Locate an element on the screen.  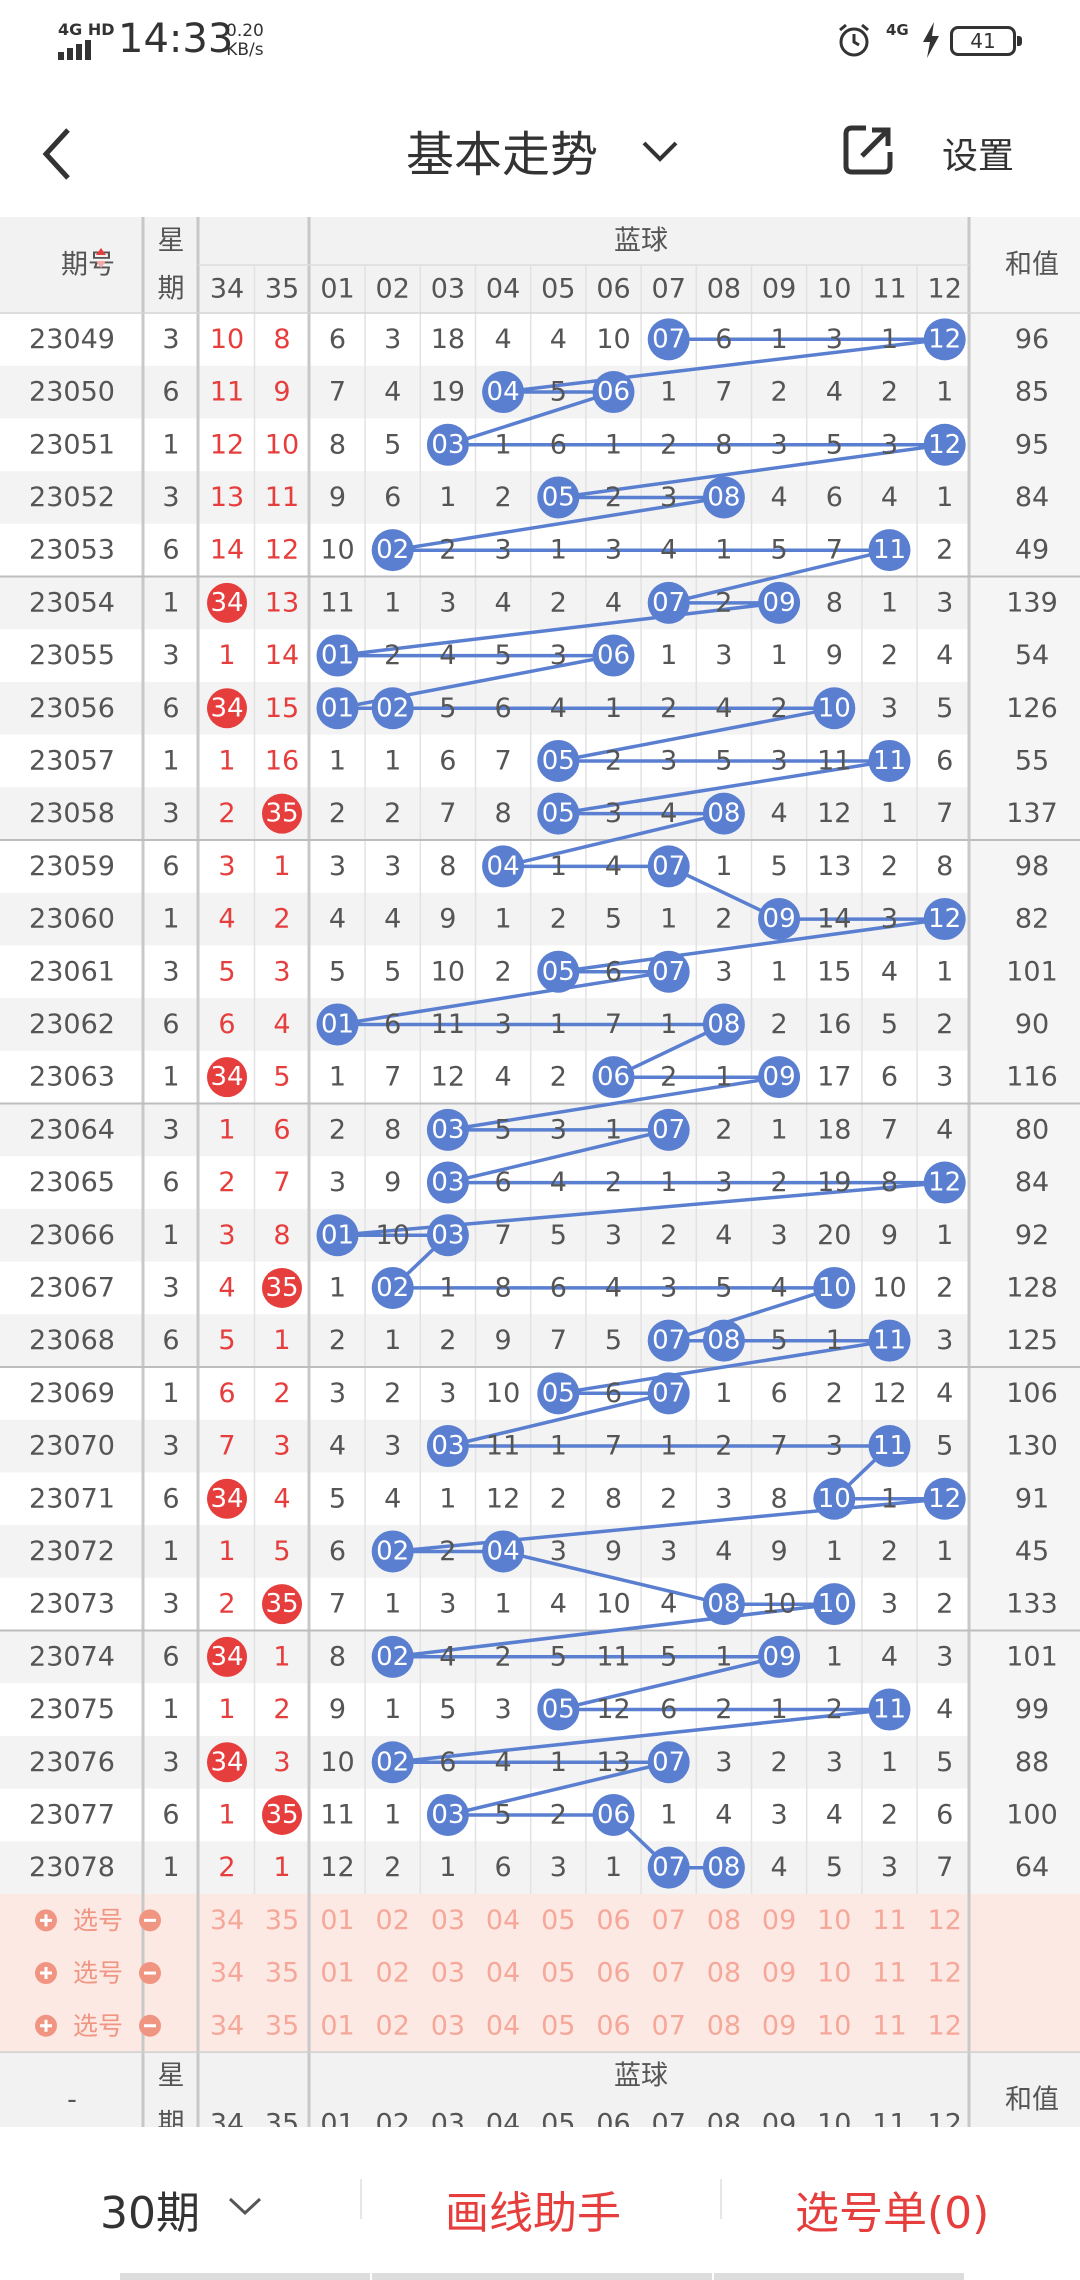
table-row: 23057 1 1 16 1 1 6 7 05 2 3 5 3 11 11 6 55 is located at coordinates (539, 760).